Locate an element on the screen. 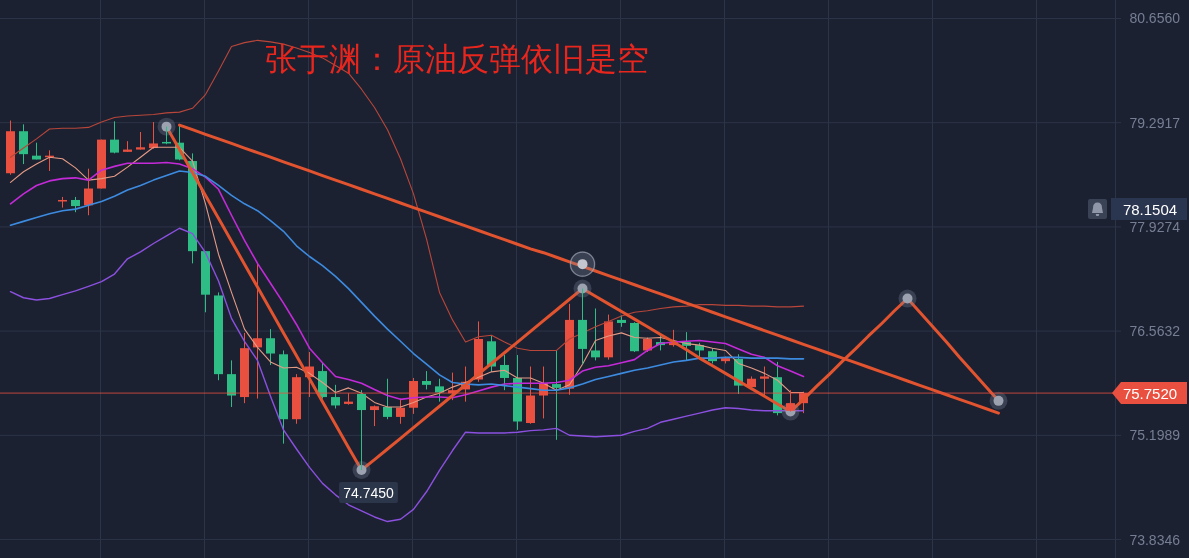 The width and height of the screenshot is (1189, 558). y-tick-label: 76.5632 is located at coordinates (1154, 331).